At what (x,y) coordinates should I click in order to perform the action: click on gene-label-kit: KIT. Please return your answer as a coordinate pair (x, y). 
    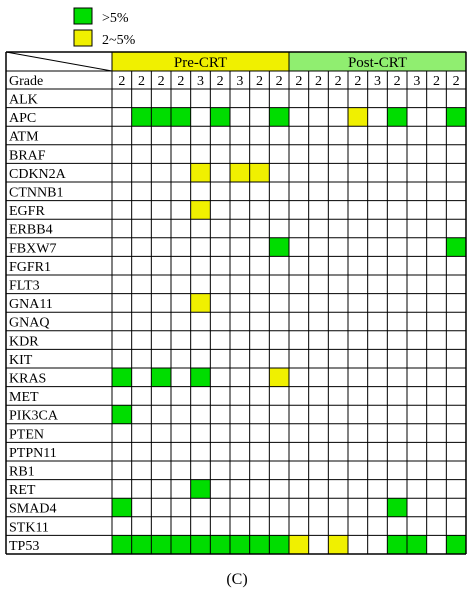
    Looking at the image, I should click on (21, 360).